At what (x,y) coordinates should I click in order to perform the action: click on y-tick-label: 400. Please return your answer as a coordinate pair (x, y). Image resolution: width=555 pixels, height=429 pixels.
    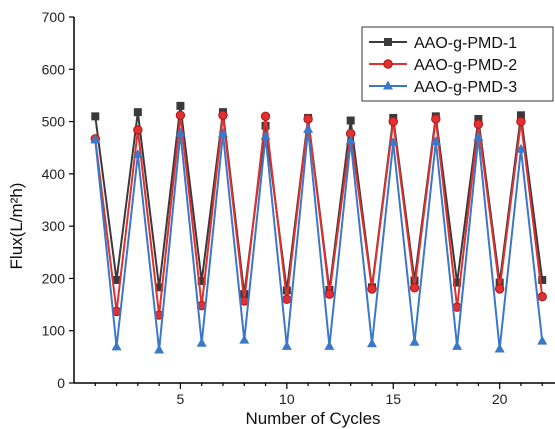
    Looking at the image, I should click on (54, 174).